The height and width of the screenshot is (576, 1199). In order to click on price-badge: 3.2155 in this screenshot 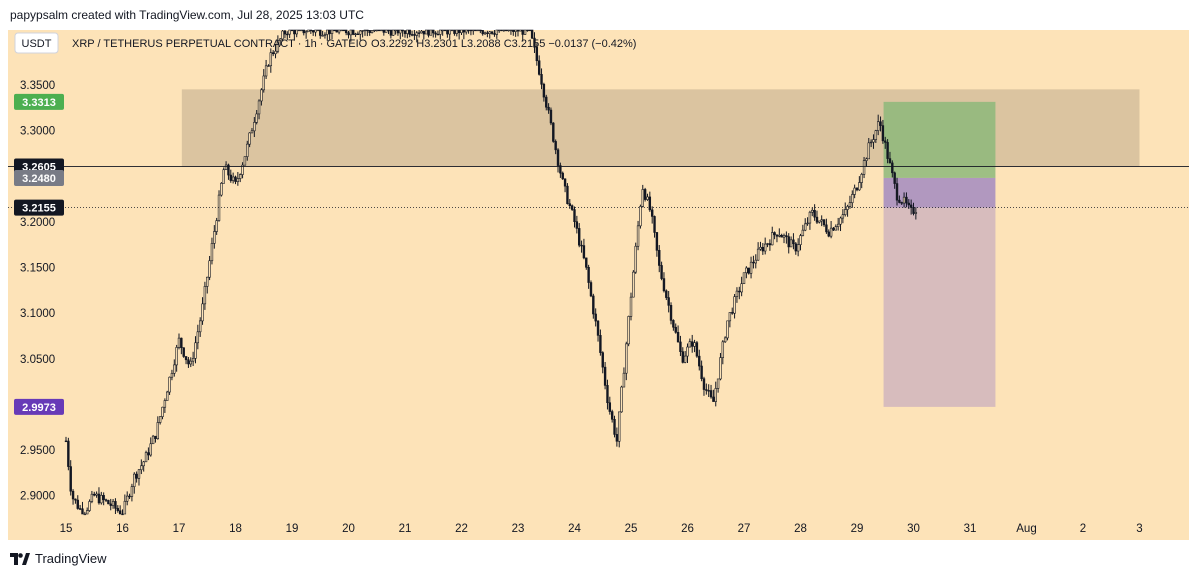, I will do `click(39, 207)`.